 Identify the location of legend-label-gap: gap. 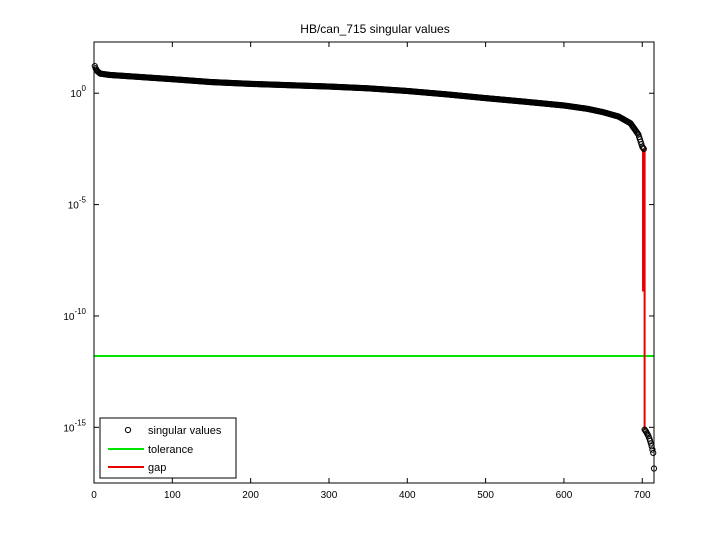
(157, 468).